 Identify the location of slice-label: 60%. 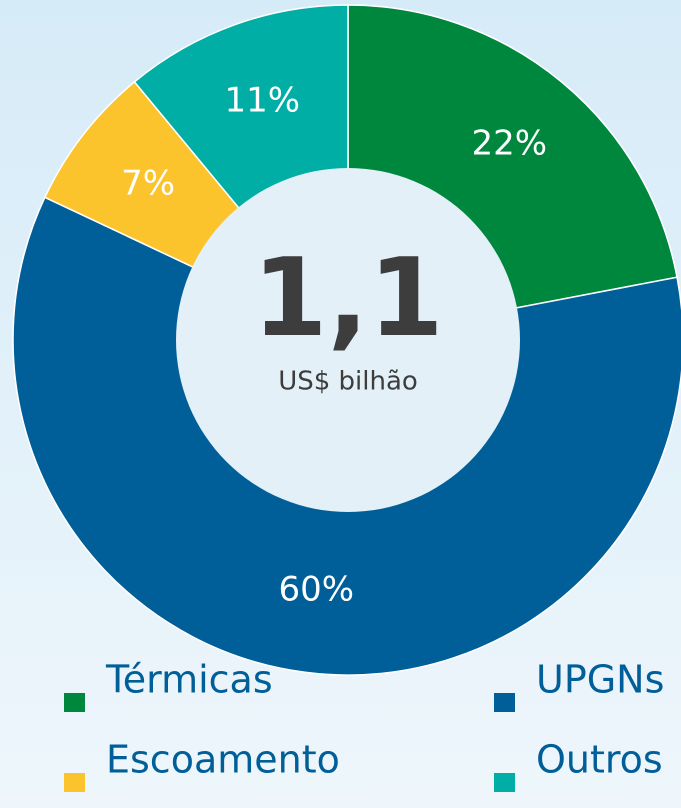
(317, 590).